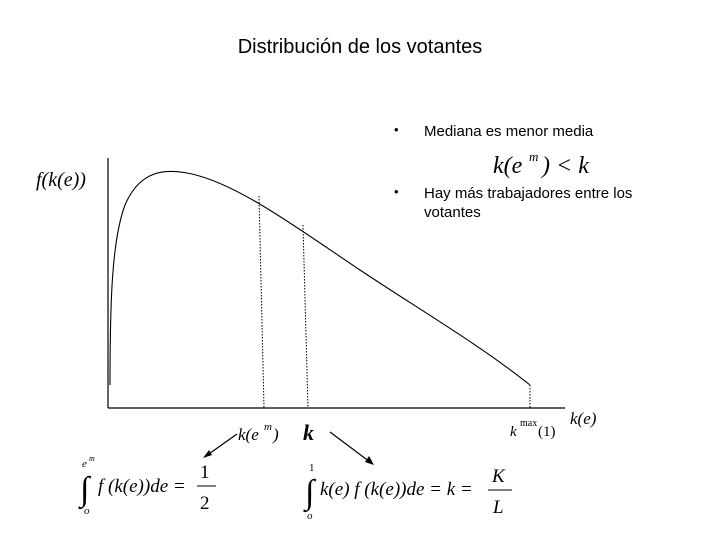 This screenshot has height=540, width=720. Describe the element at coordinates (308, 432) in the screenshot. I see `mean-label: k` at that location.